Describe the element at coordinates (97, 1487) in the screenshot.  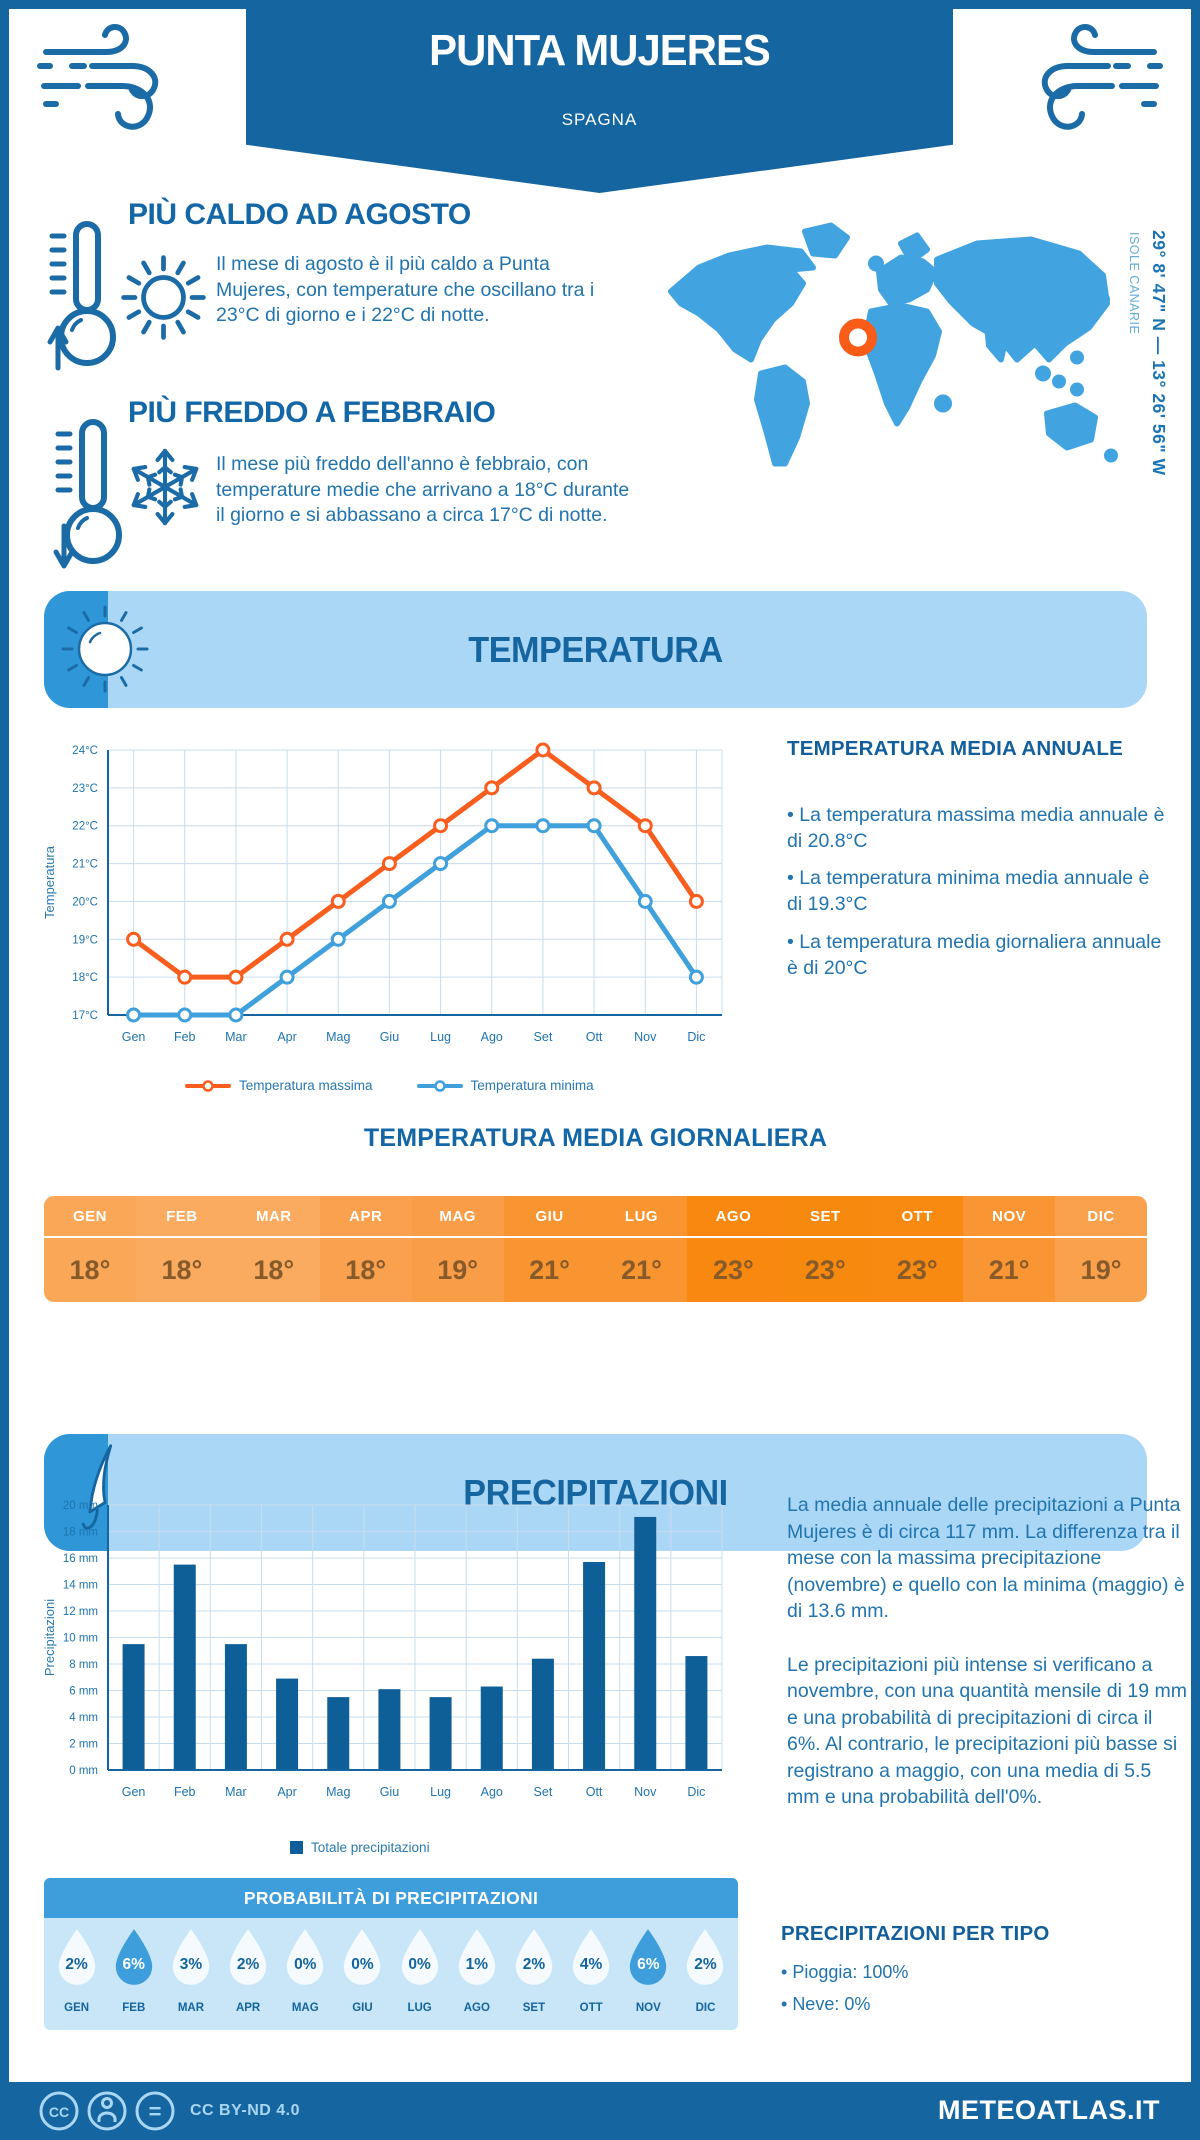
I see `umbrella-icon` at that location.